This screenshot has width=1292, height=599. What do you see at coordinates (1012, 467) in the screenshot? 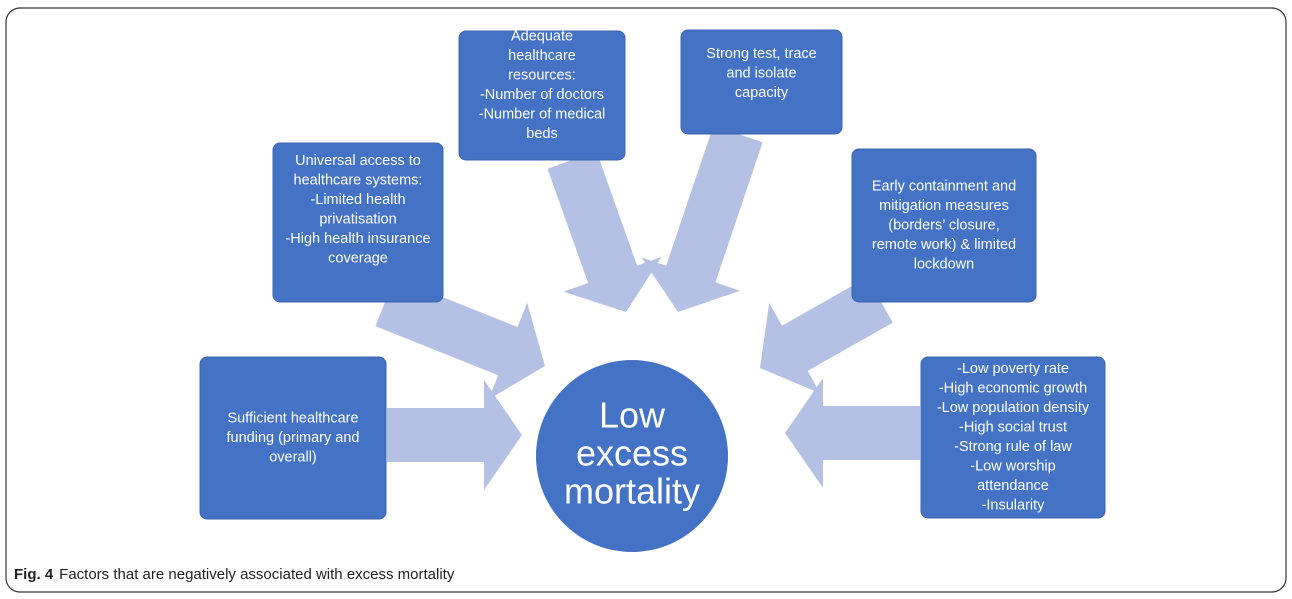
I see `factor-line: -Low worship` at bounding box center [1012, 467].